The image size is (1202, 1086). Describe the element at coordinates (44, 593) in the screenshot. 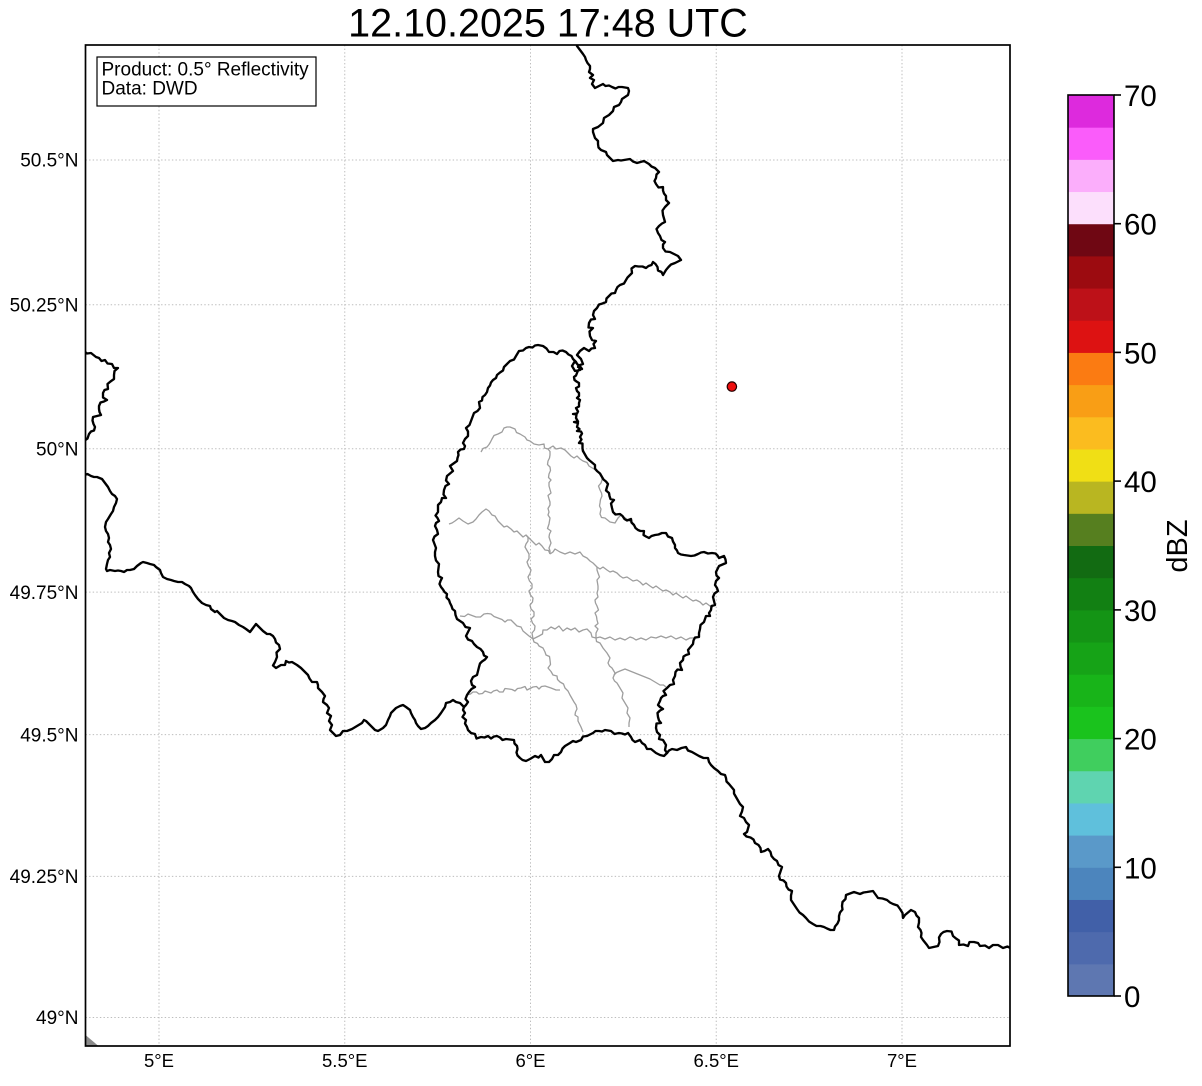

I see `svg-text: 49.75°N` at that location.